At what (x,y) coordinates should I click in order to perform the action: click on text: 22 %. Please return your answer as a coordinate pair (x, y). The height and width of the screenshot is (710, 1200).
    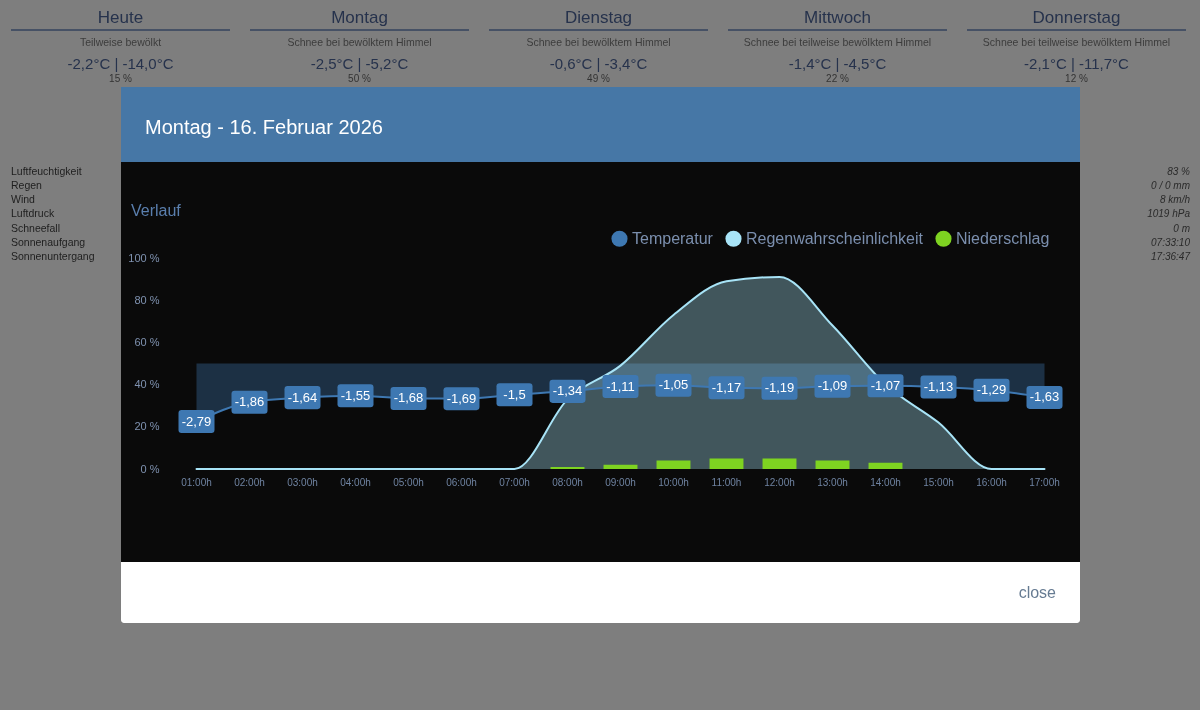
    Looking at the image, I should click on (837, 78).